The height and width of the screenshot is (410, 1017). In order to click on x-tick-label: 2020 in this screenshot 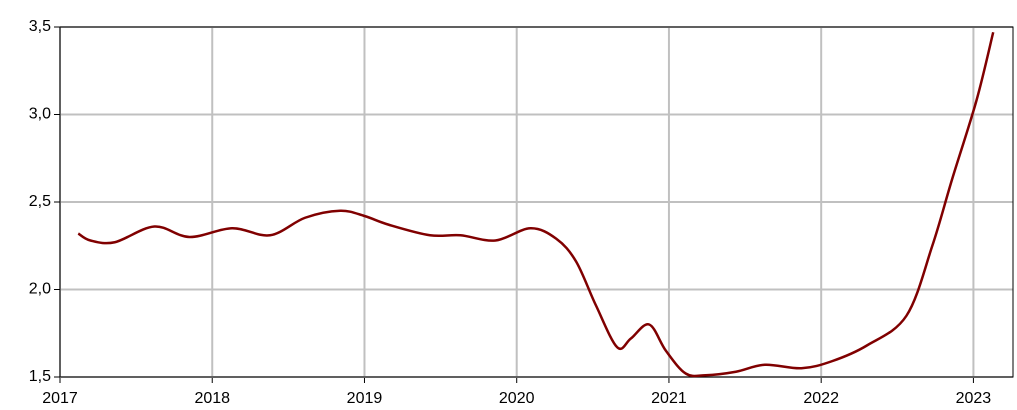, I will do `click(517, 398)`.